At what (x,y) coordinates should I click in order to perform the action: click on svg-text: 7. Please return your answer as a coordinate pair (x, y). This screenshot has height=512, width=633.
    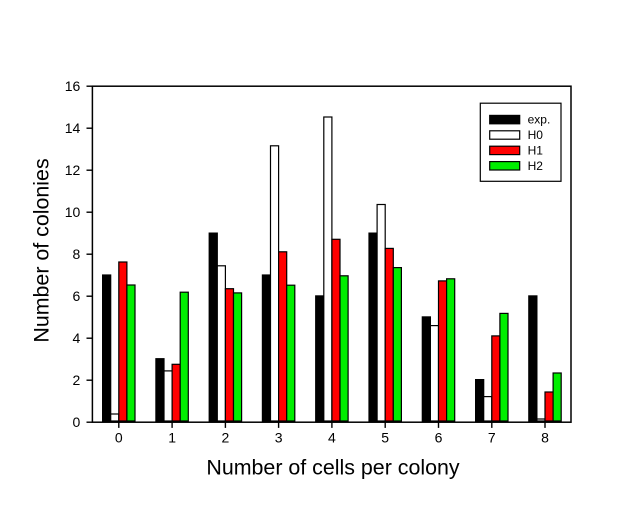
    Looking at the image, I should click on (492, 438).